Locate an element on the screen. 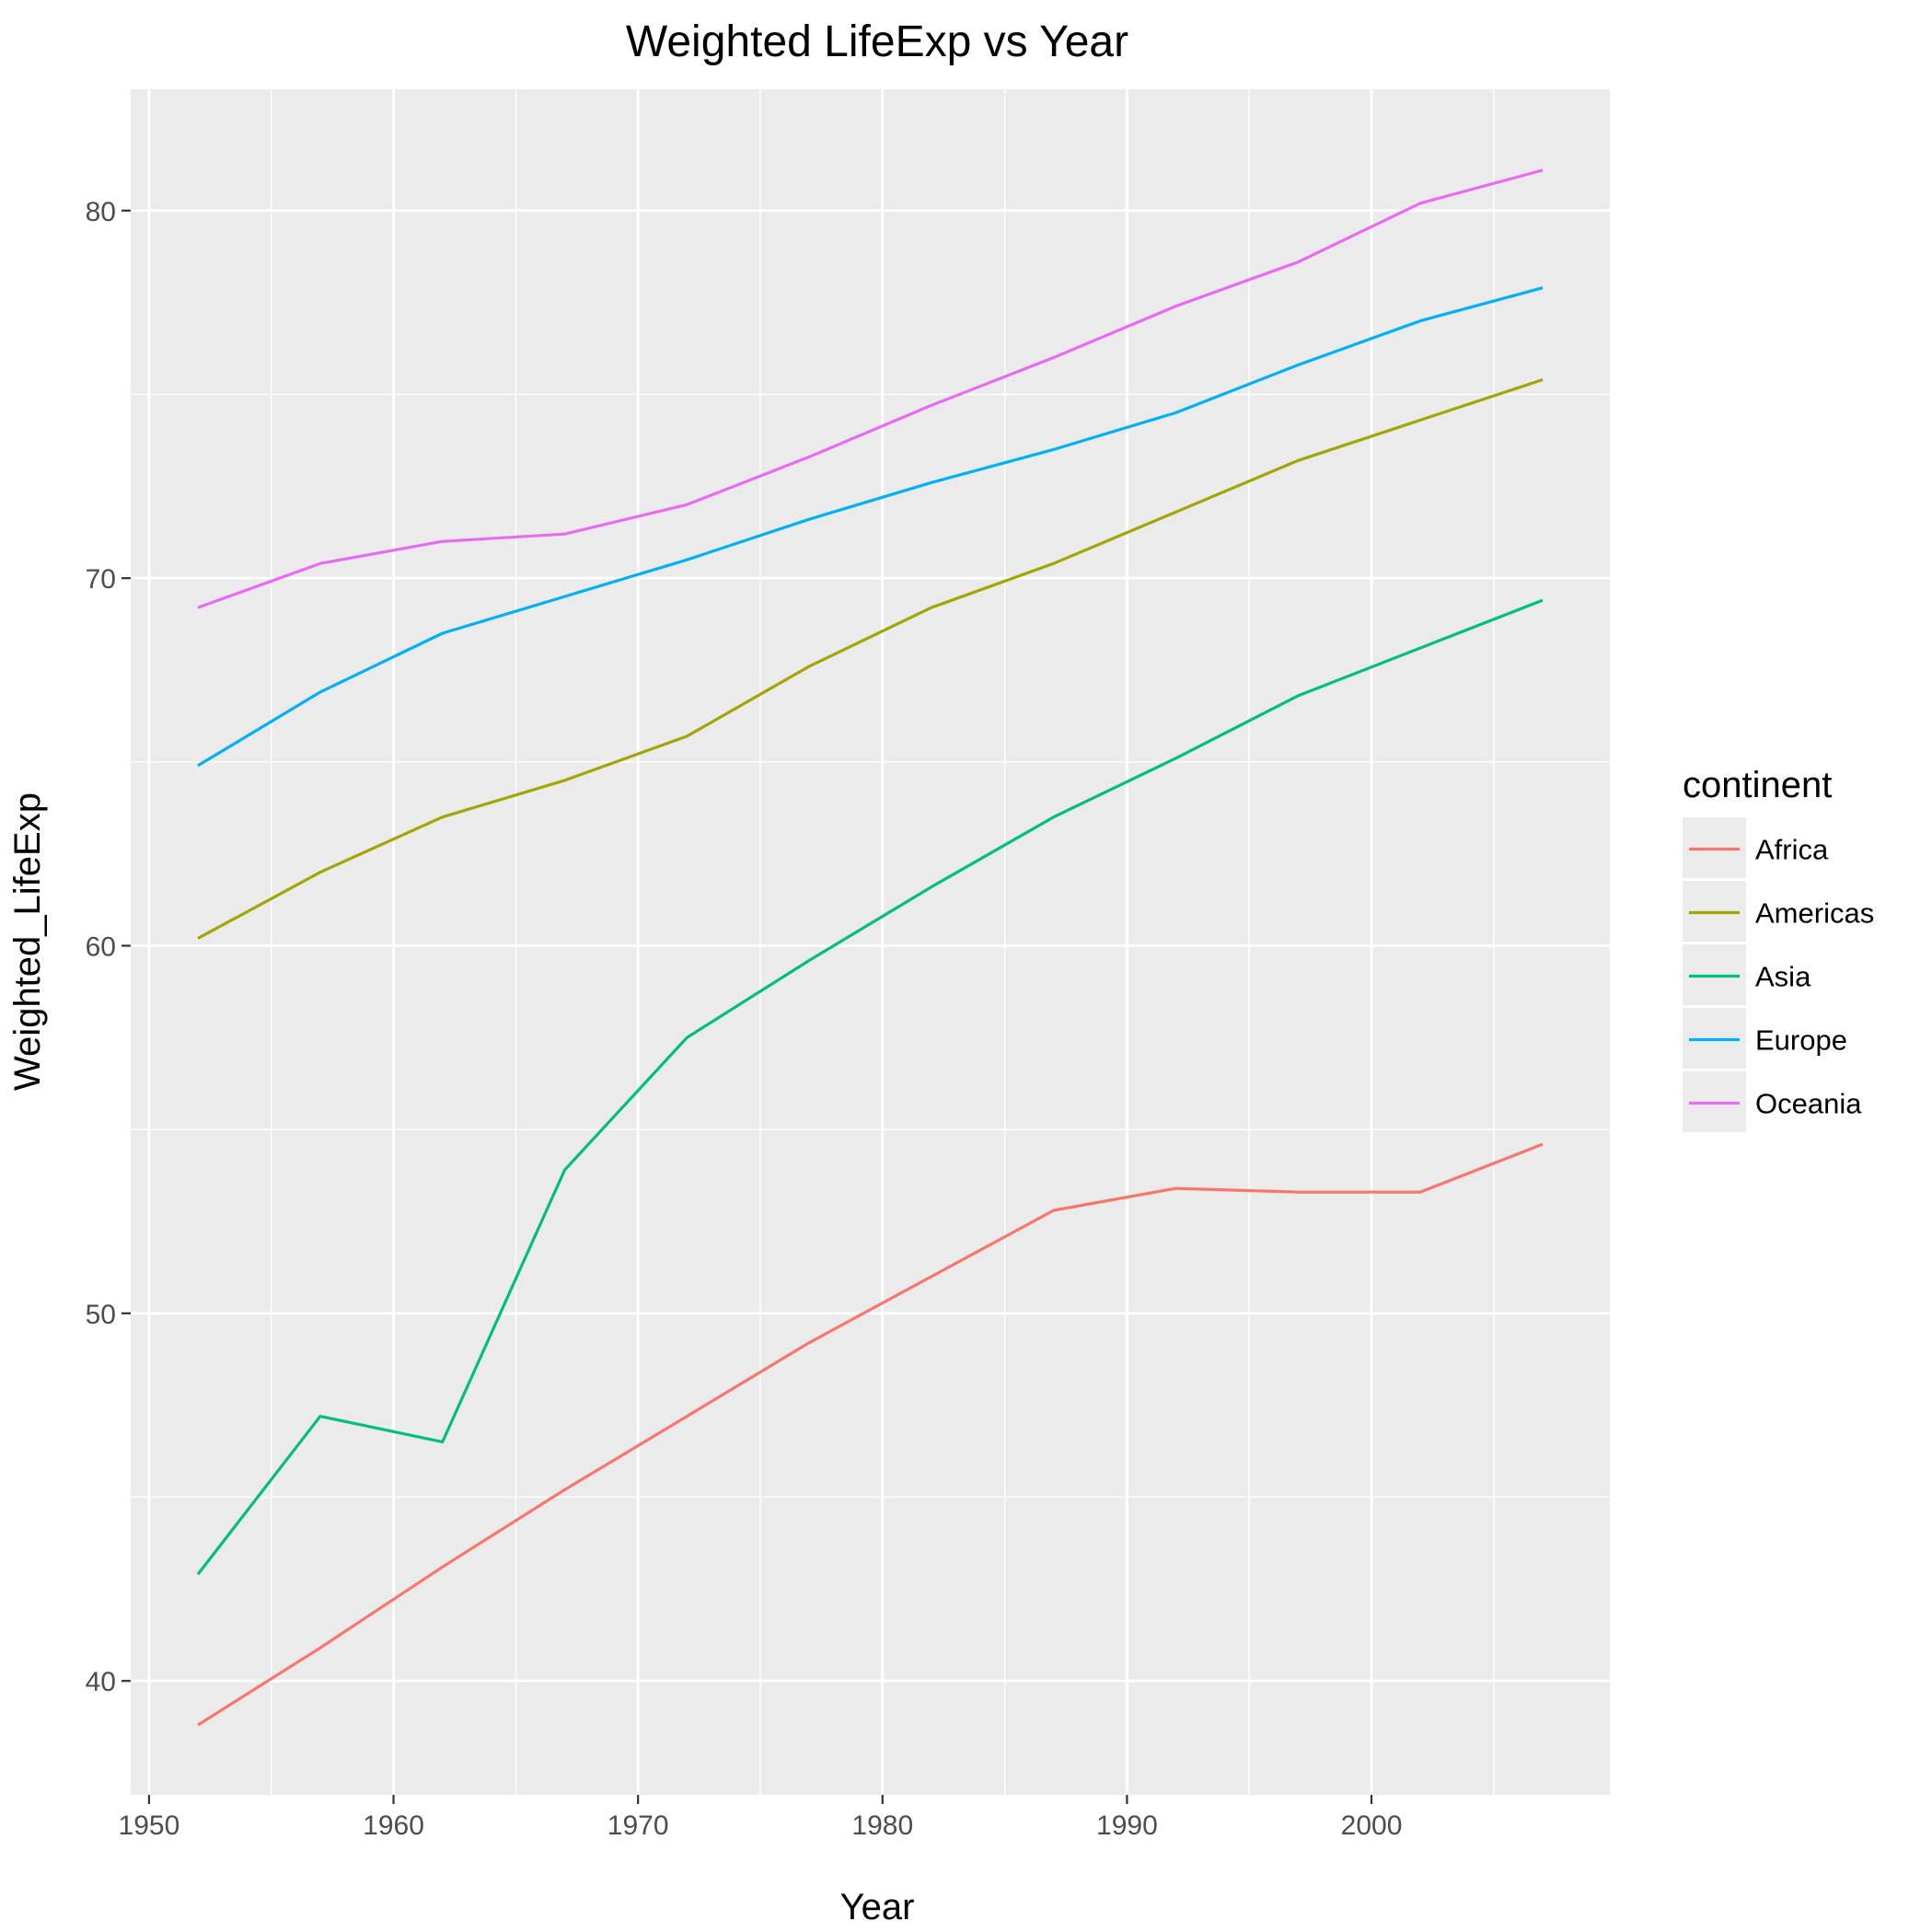  y-tick-label: 60 is located at coordinates (101, 946).